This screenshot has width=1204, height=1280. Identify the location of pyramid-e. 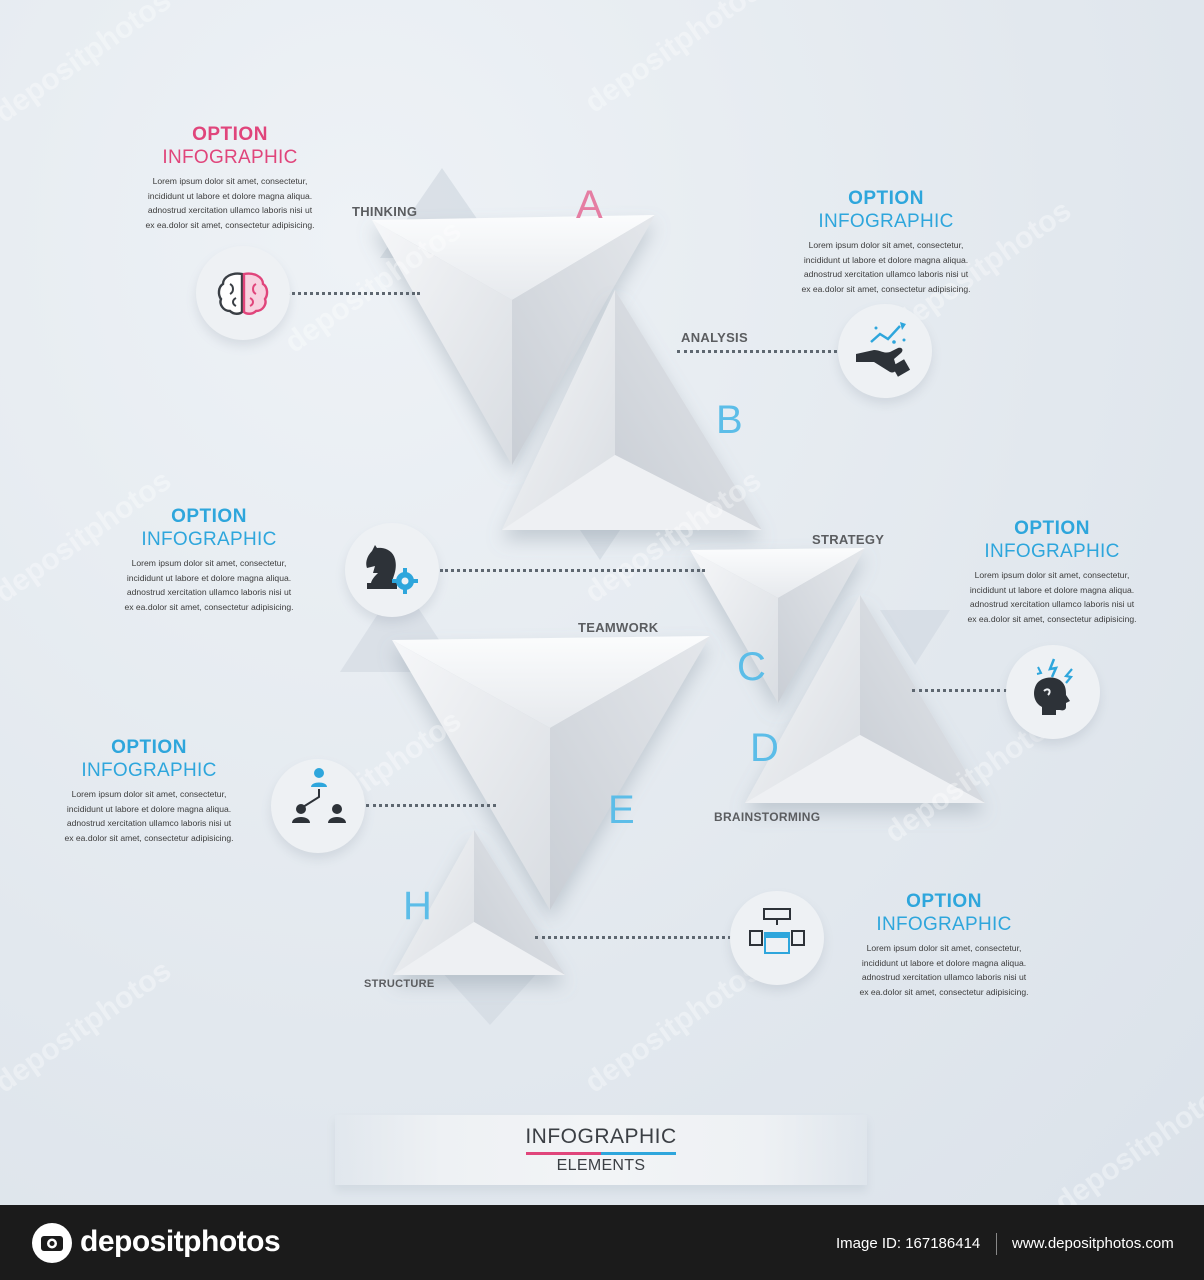
(551, 773).